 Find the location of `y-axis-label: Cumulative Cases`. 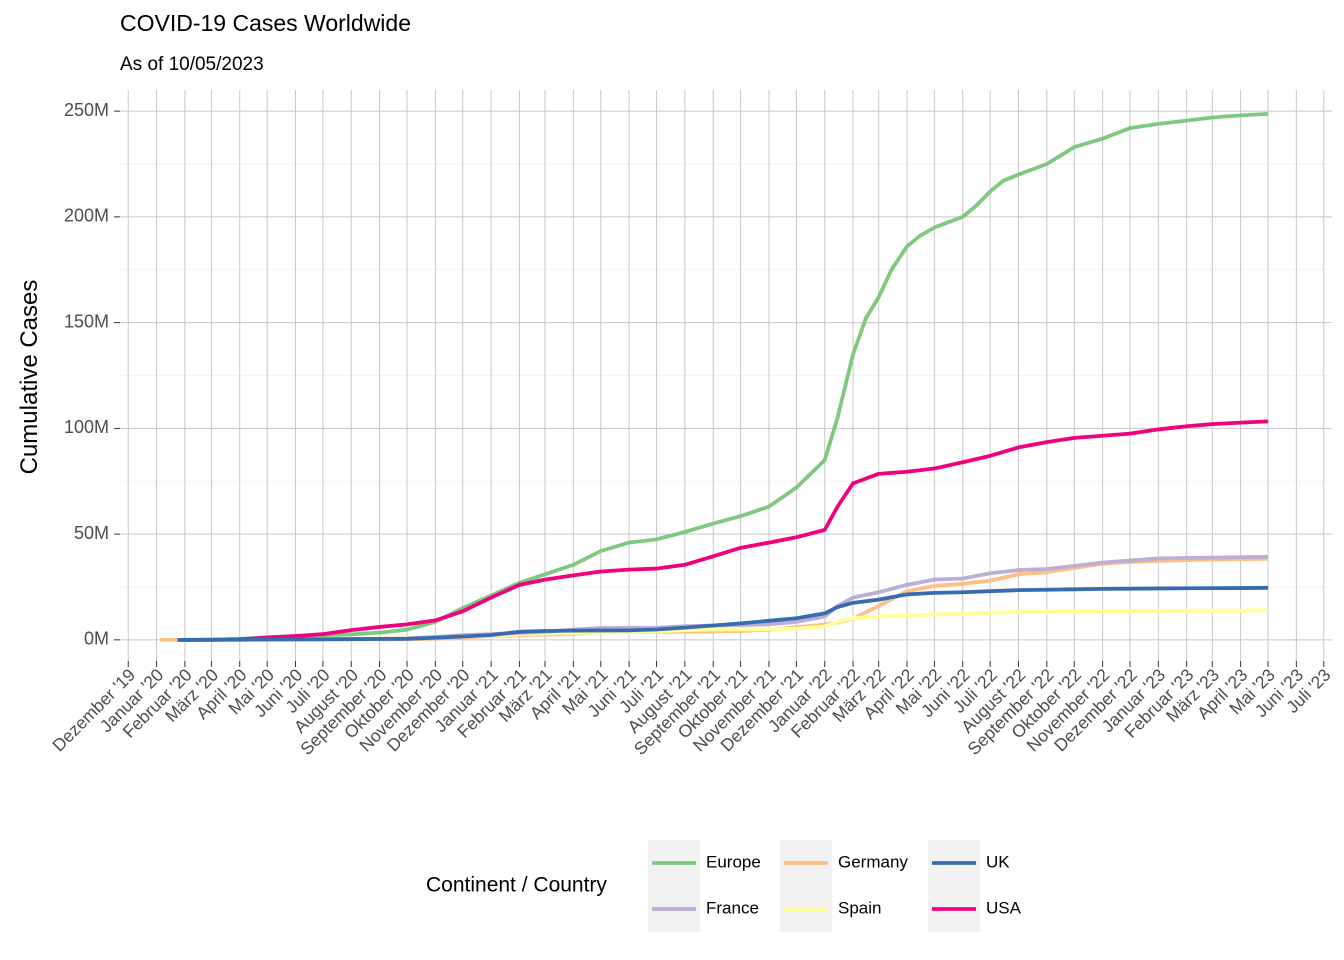

y-axis-label: Cumulative Cases is located at coordinates (29, 377).